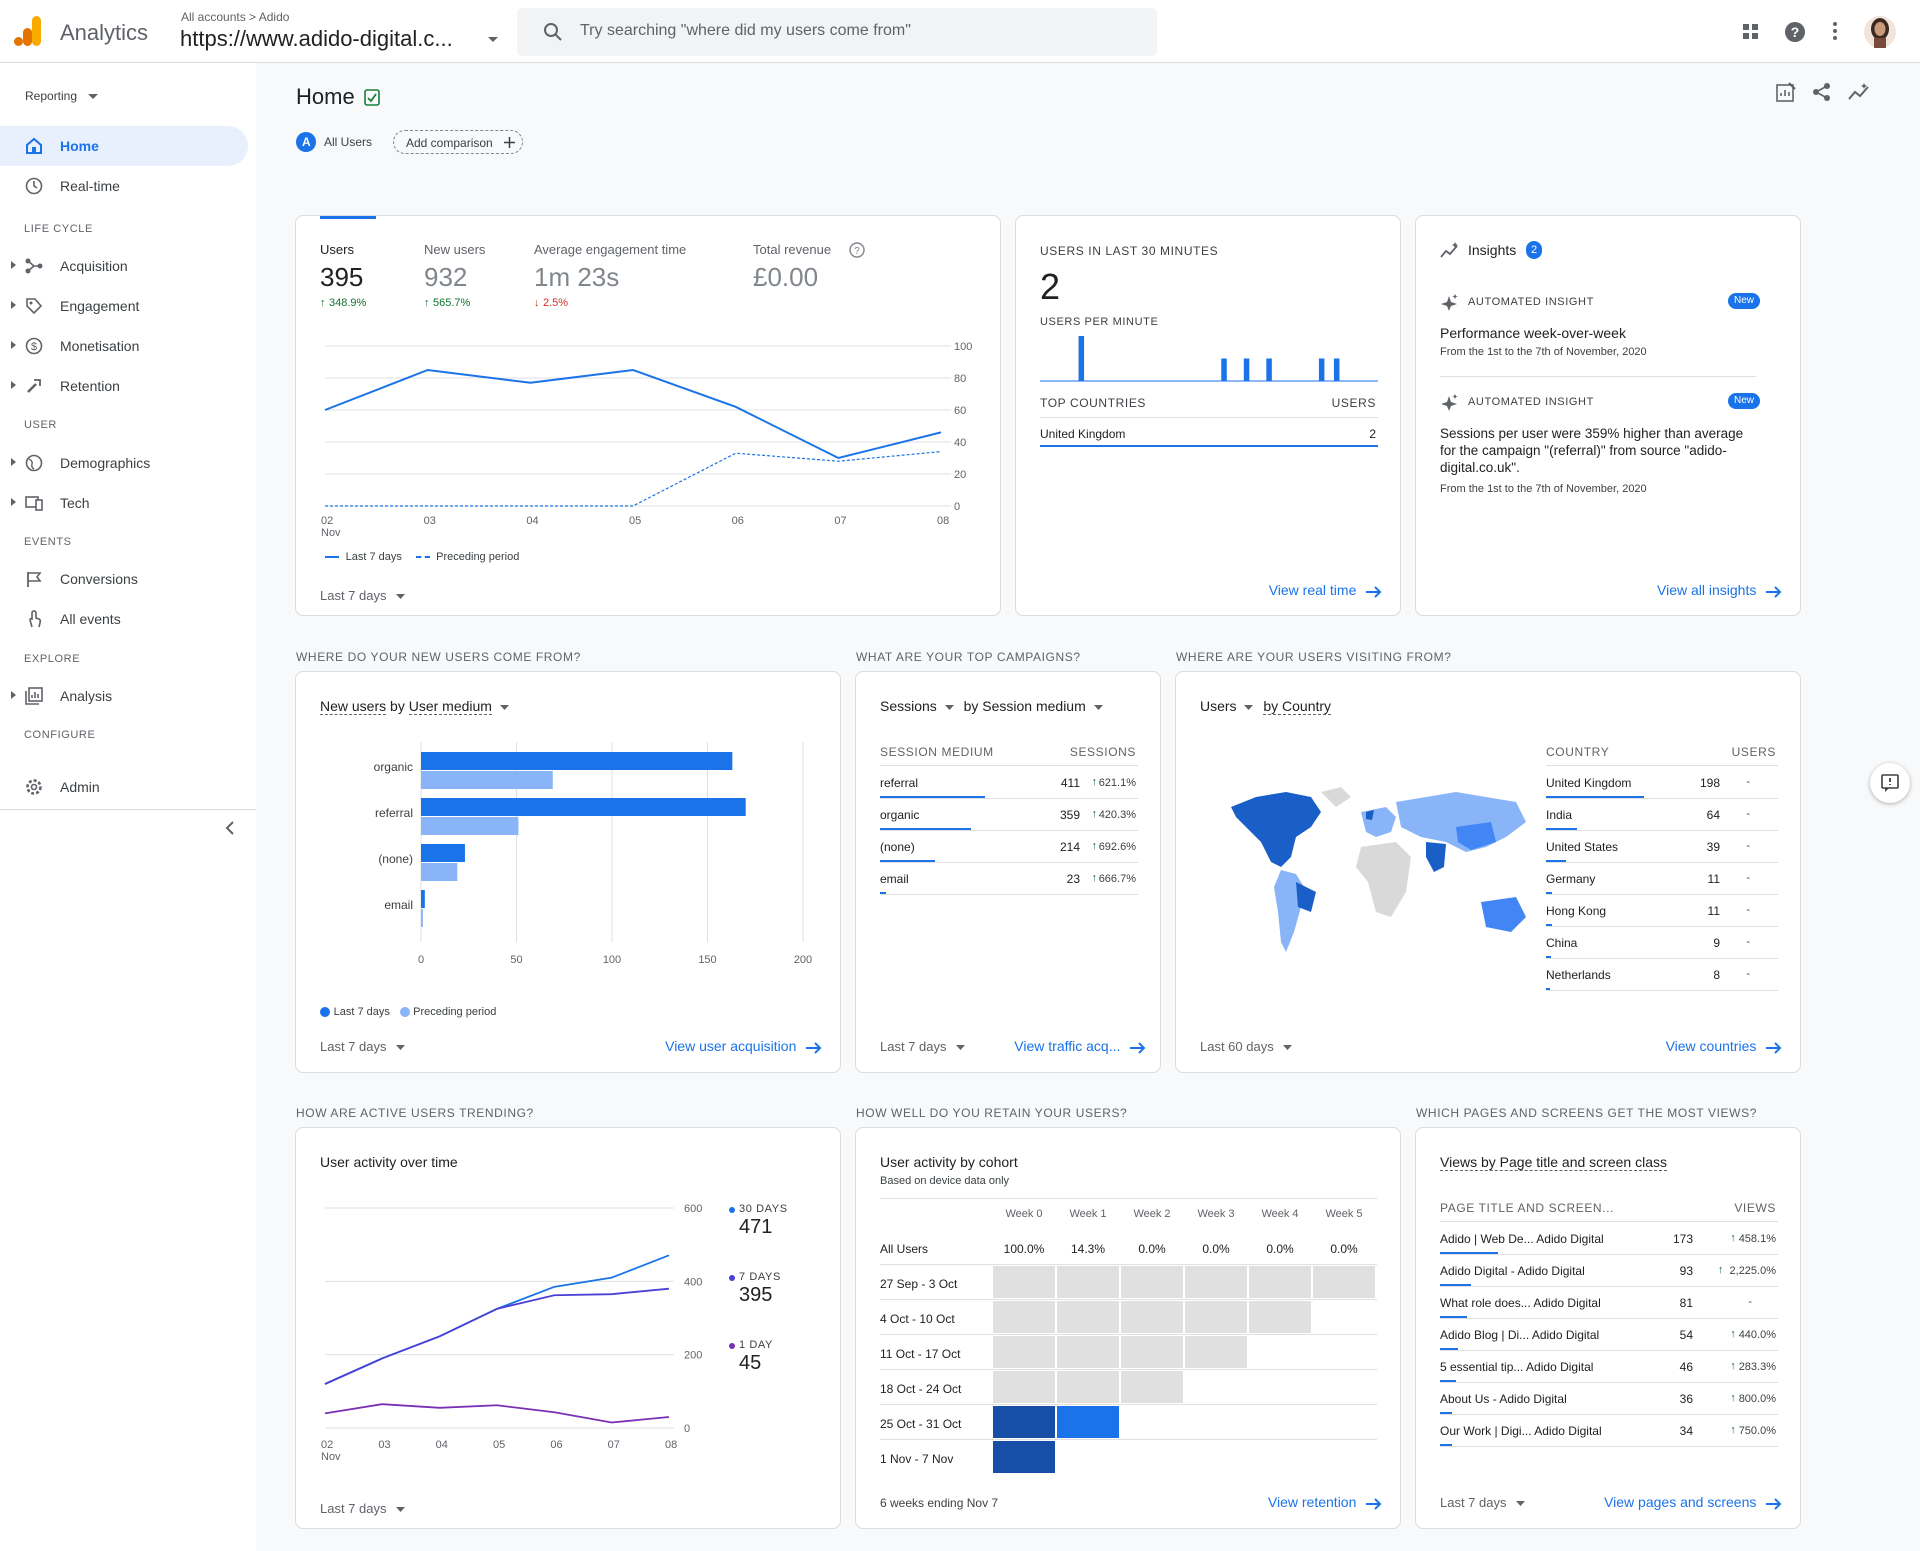 This screenshot has width=1920, height=1551. What do you see at coordinates (1503, 1399) in the screenshot?
I see `table-row-label: About Us - Adido Digital` at bounding box center [1503, 1399].